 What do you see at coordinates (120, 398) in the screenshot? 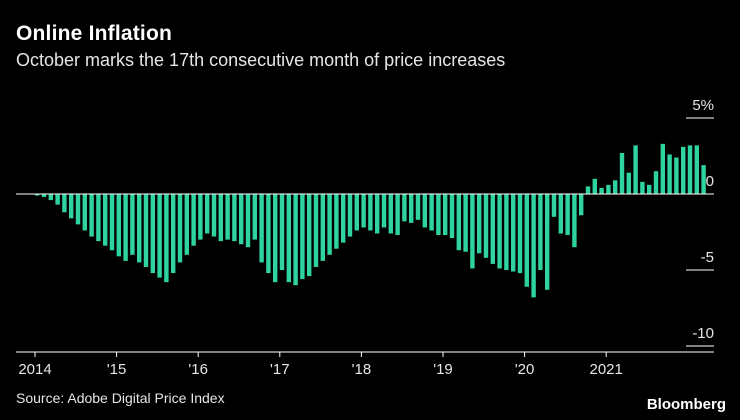
I see `source-note: Source: Adobe Digital Price Index` at bounding box center [120, 398].